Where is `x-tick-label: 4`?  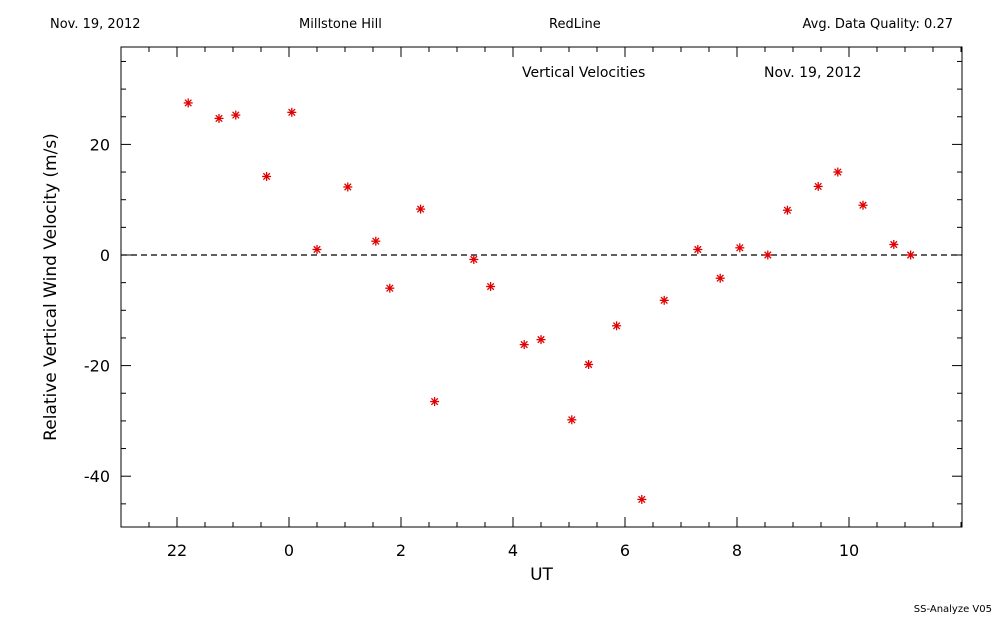
x-tick-label: 4 is located at coordinates (513, 550).